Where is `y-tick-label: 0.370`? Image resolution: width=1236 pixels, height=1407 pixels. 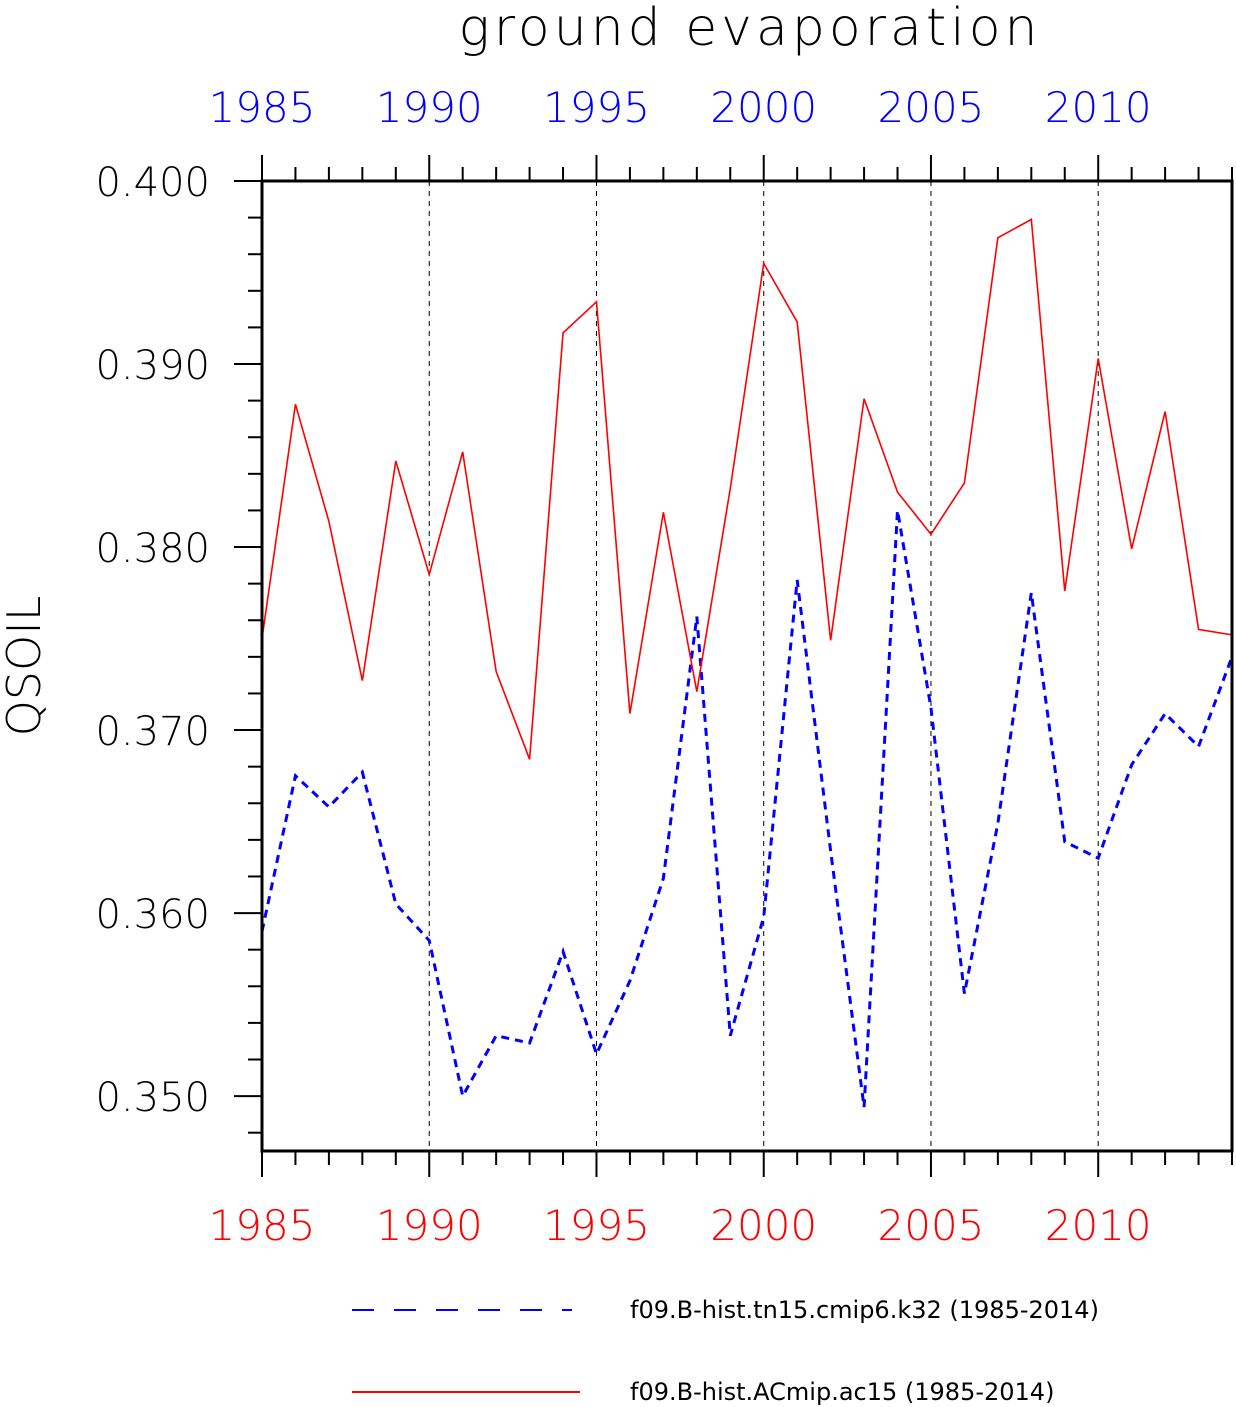 y-tick-label: 0.370 is located at coordinates (152, 732).